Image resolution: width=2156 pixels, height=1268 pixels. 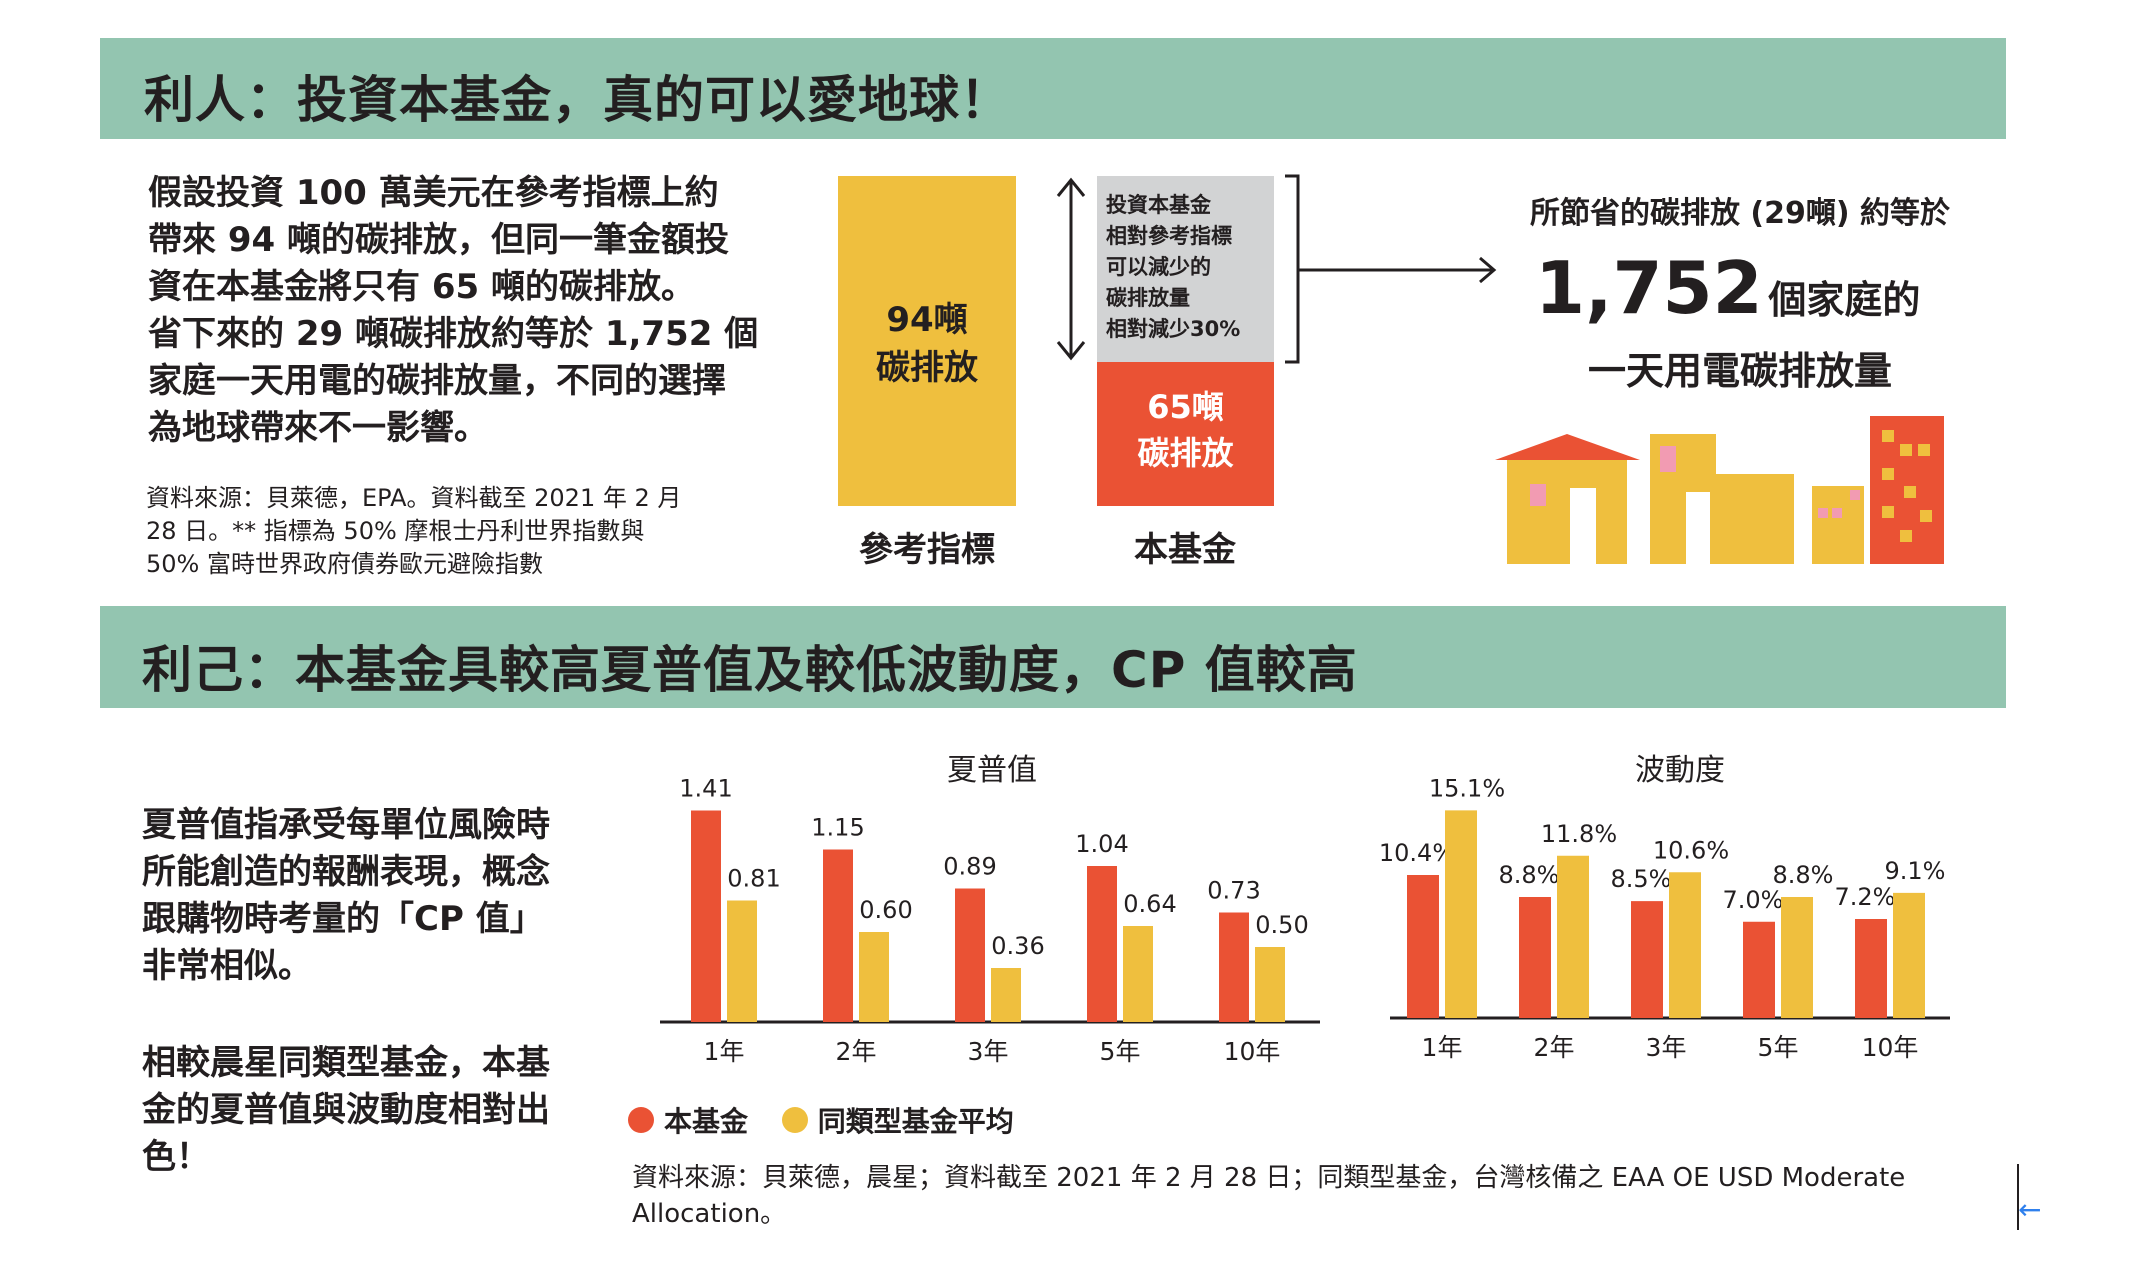 What do you see at coordinates (1915, 871) in the screenshot?
I see `data-label-peer: 9.1%` at bounding box center [1915, 871].